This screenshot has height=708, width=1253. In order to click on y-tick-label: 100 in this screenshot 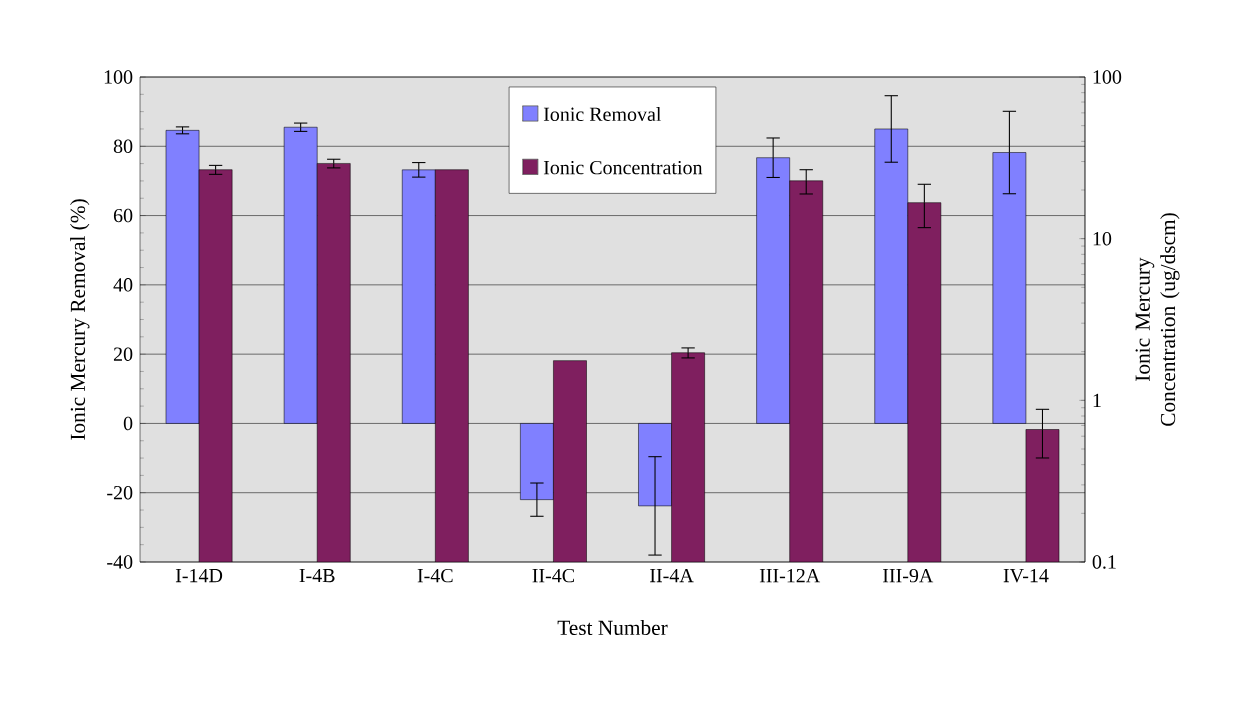, I will do `click(118, 77)`.